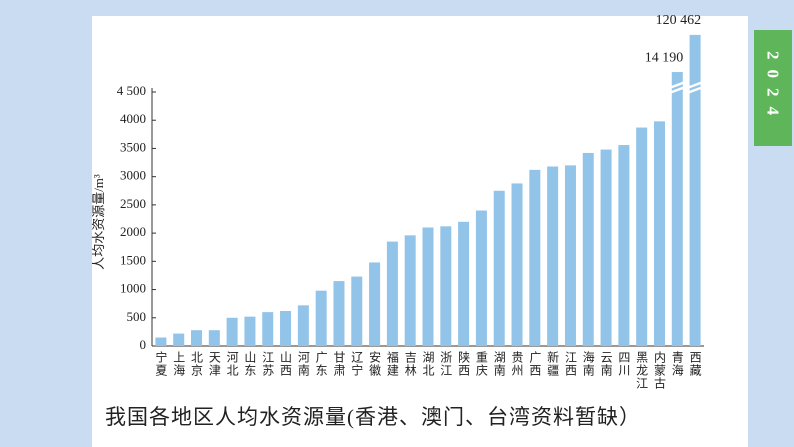  What do you see at coordinates (250, 364) in the screenshot?
I see `x-tick-label: 山东` at bounding box center [250, 364].